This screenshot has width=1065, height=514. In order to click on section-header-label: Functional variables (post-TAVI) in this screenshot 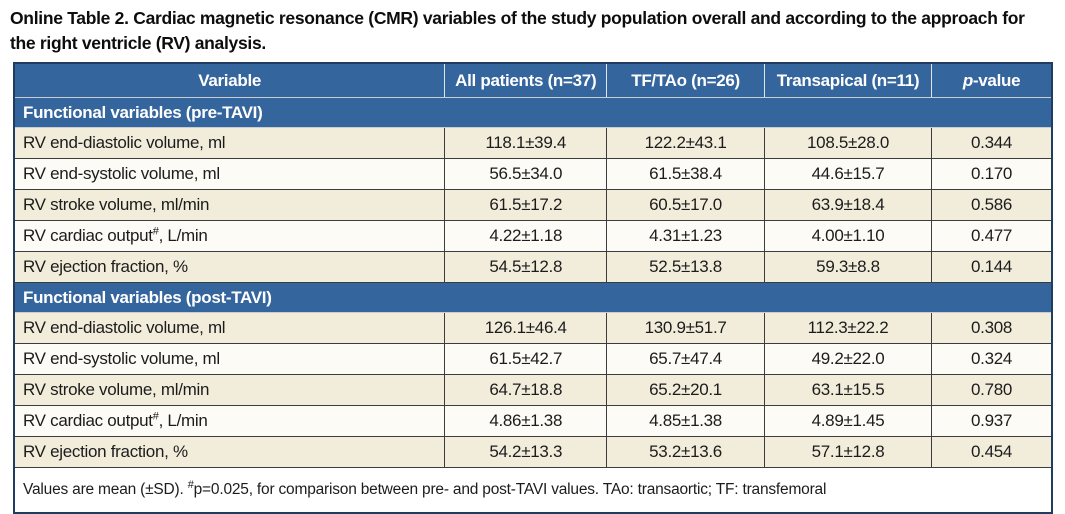, I will do `click(533, 297)`.